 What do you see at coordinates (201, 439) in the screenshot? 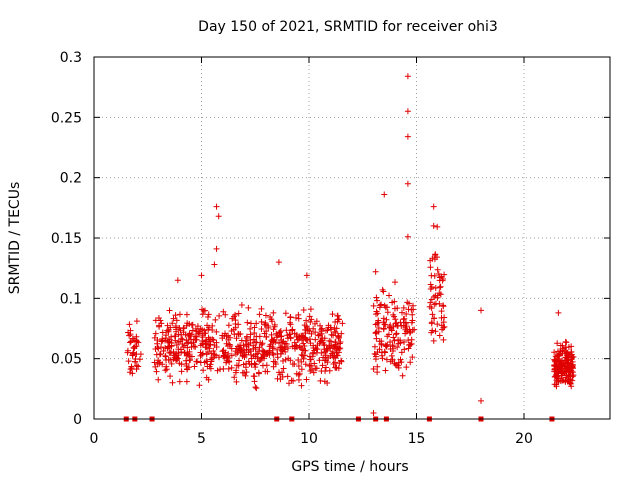
I see `x-tick-label: 5` at bounding box center [201, 439].